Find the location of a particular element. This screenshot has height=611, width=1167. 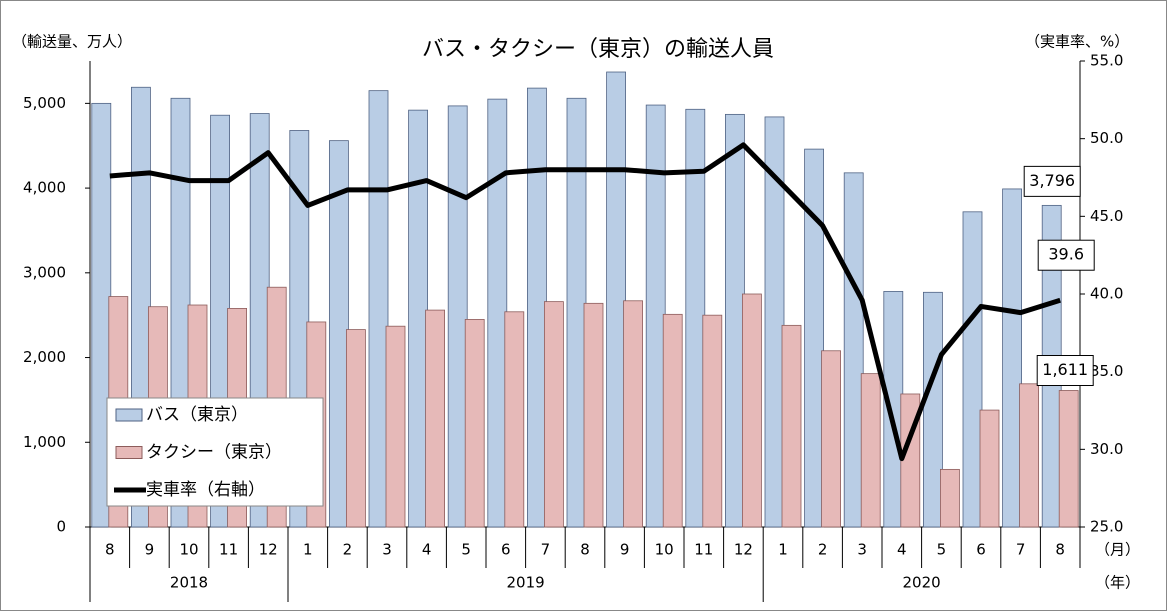

x-axis-label: （月） is located at coordinates (1117, 550).